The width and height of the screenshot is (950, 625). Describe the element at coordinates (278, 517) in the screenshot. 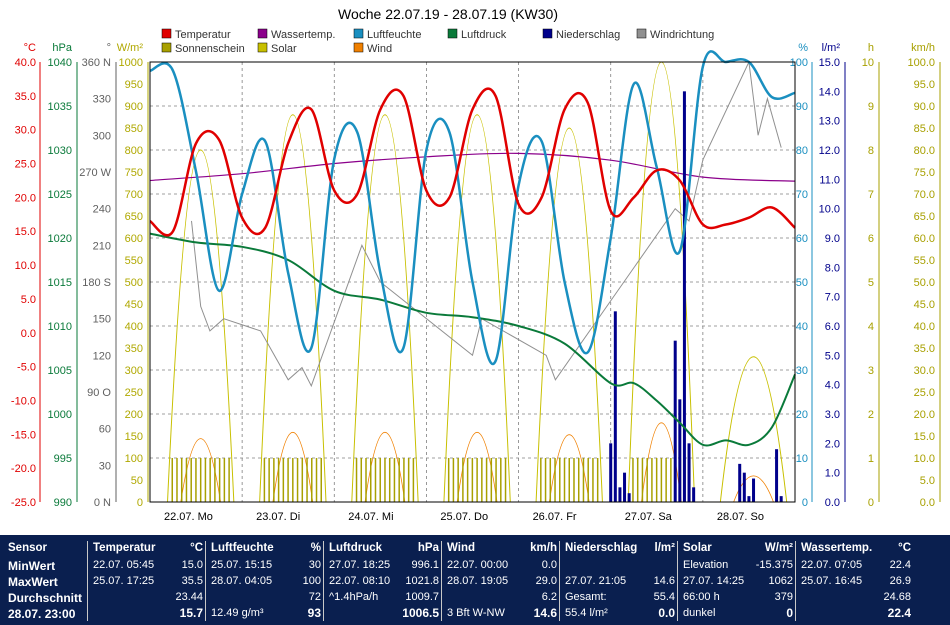

I see `day-label: 23.07. Di` at that location.